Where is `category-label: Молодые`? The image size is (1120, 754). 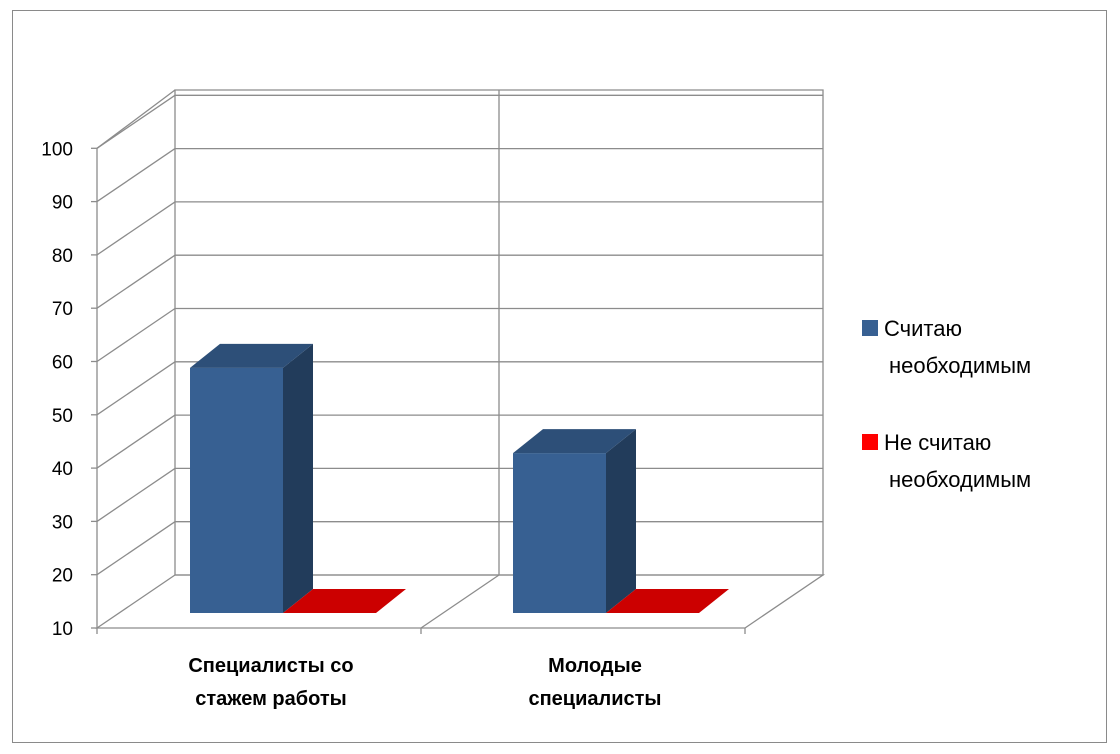 category-label: Молодые is located at coordinates (595, 666).